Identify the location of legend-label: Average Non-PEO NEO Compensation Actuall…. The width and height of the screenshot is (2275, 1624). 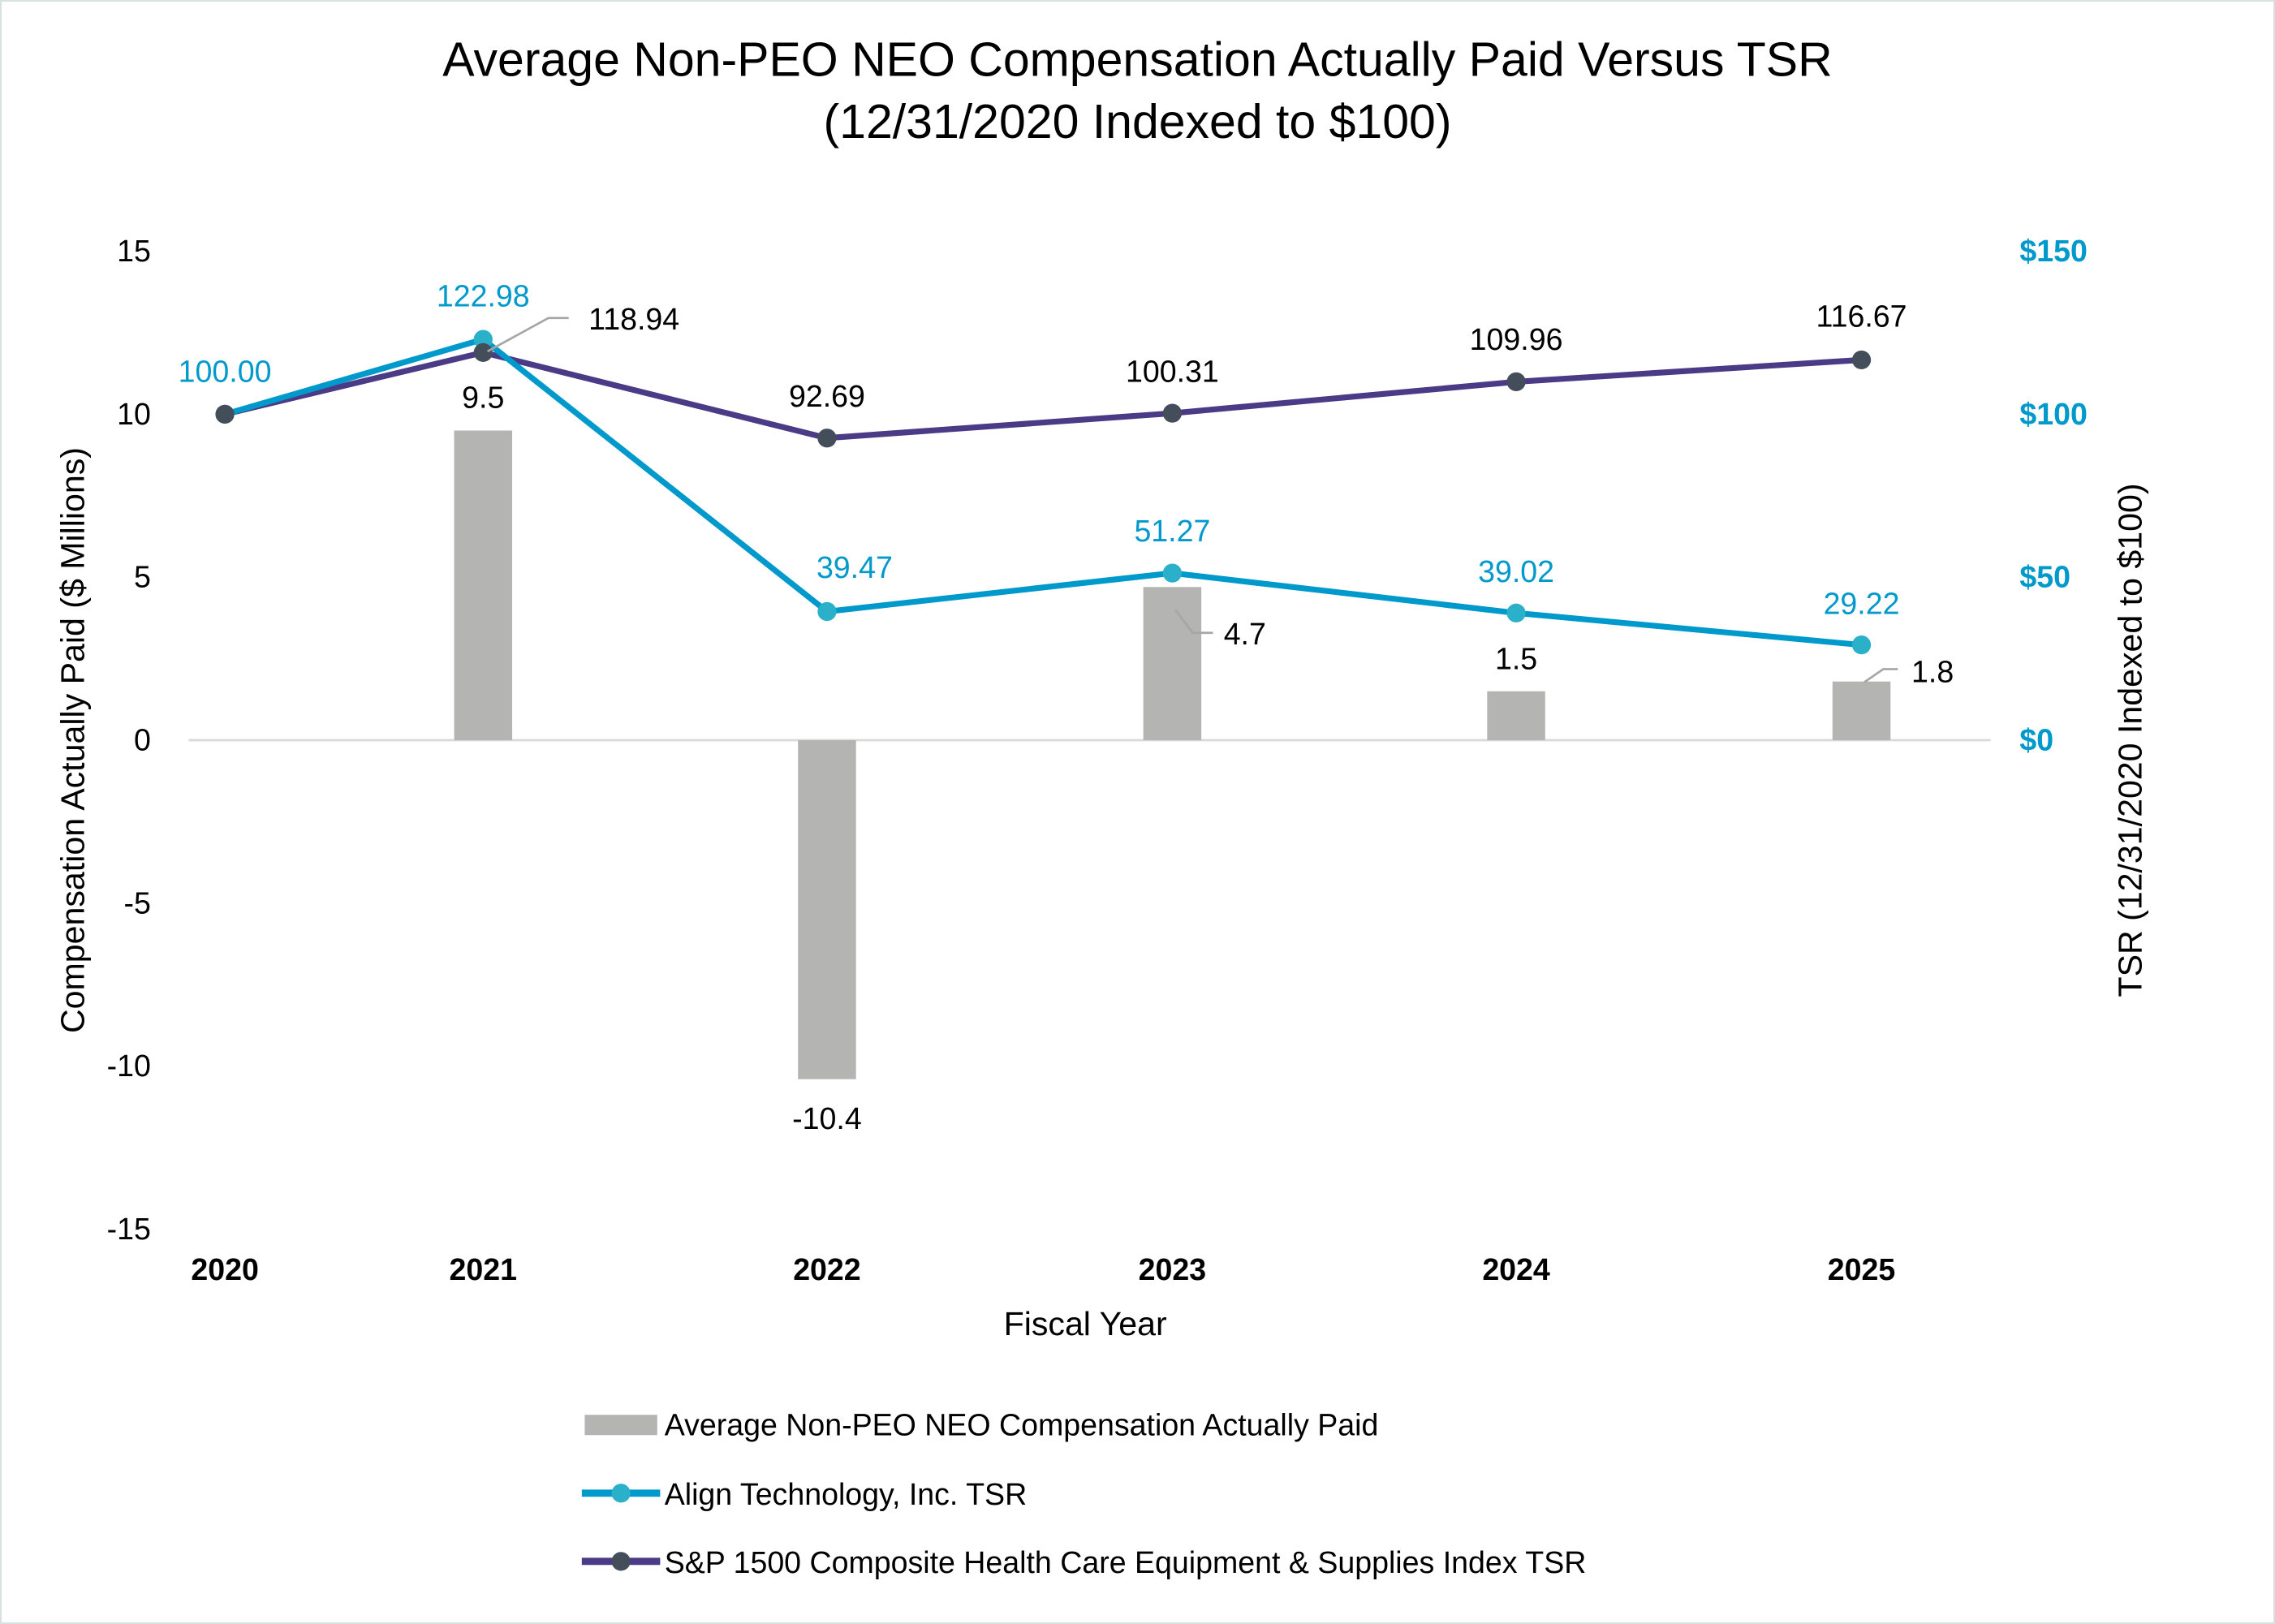
(1022, 1424).